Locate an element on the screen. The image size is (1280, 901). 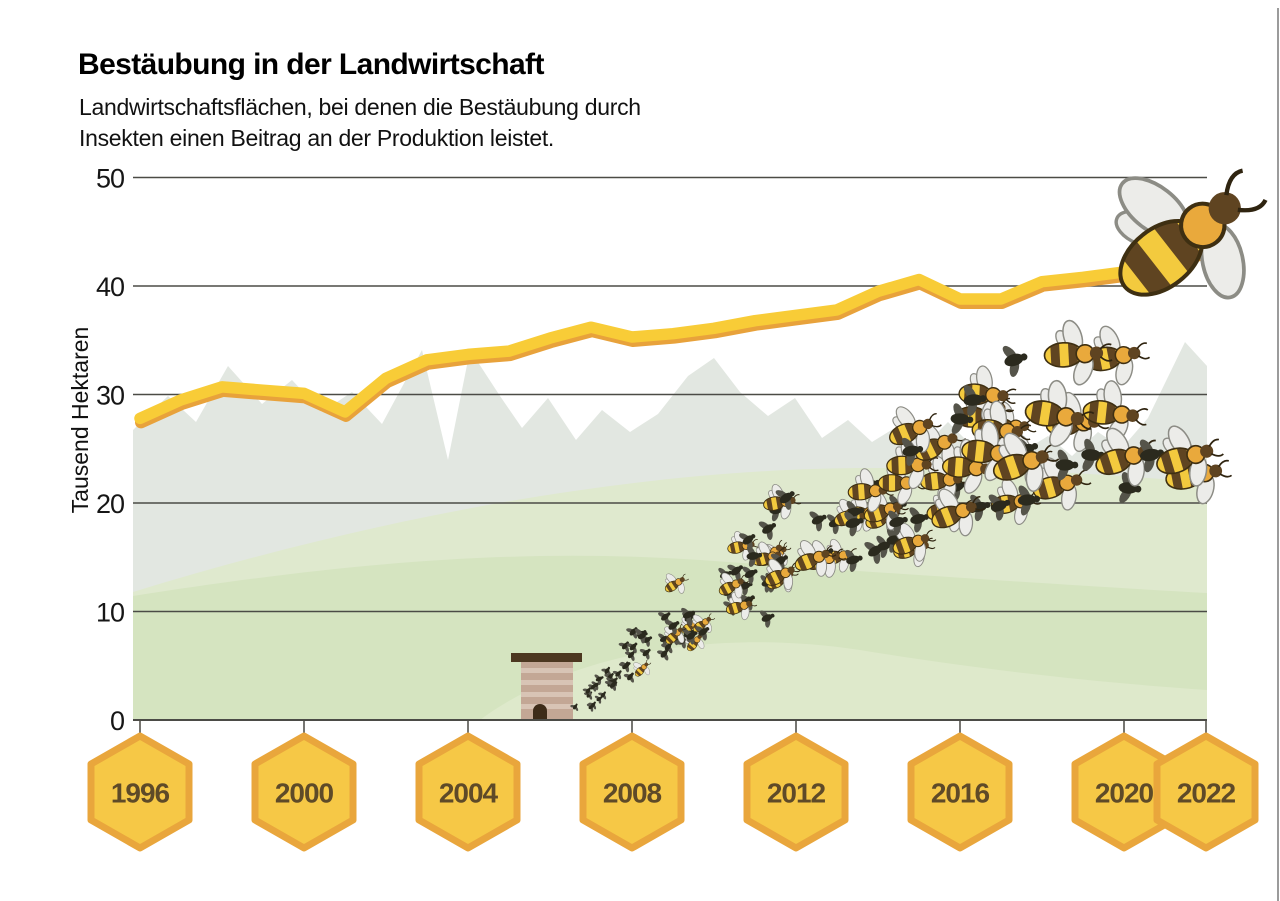
y-tick-label: 20 is located at coordinates (110, 504).